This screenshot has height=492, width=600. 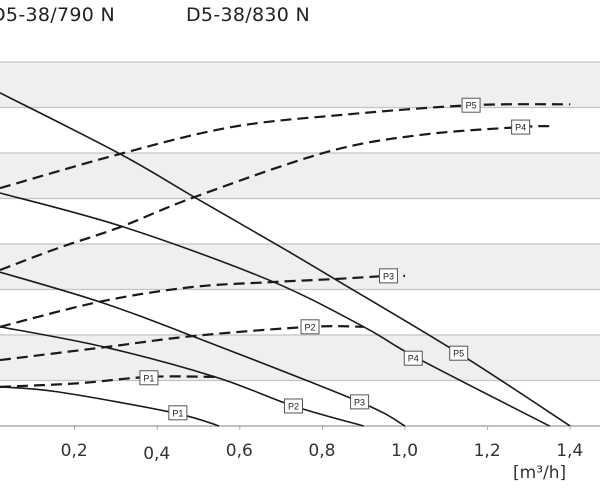 What do you see at coordinates (57, 15) in the screenshot?
I see `chart-title-790: D5-38/790 N` at bounding box center [57, 15].